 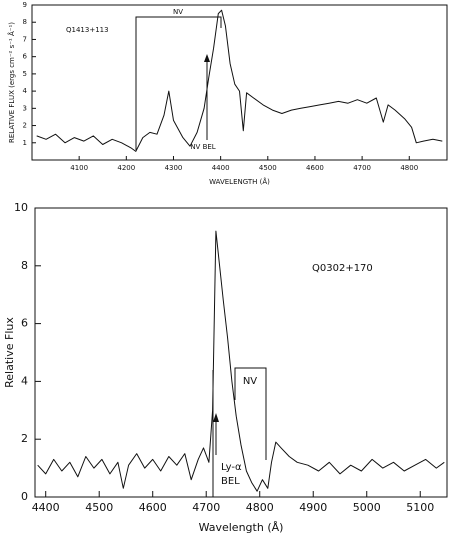 What do you see at coordinates (241, 527) in the screenshot?
I see `x-axis-title: Wavelength (Å)` at bounding box center [241, 527].